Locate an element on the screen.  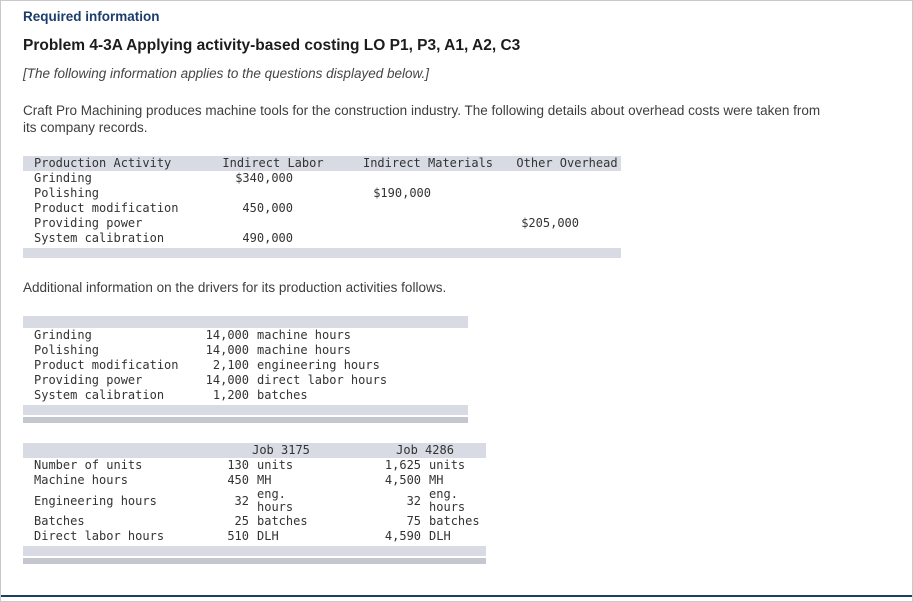
col-indirect-labor: Indirect Labor is located at coordinates (273, 163).